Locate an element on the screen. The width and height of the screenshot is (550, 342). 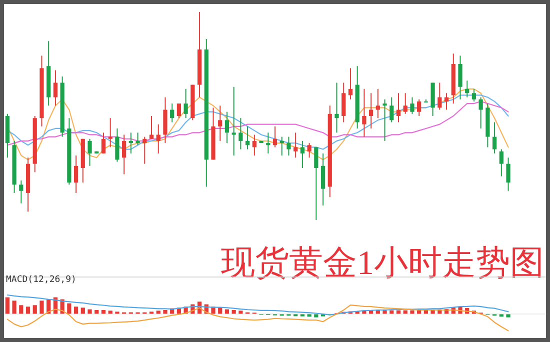
text: 现货黄金1小时走势图 is located at coordinates (382, 263).